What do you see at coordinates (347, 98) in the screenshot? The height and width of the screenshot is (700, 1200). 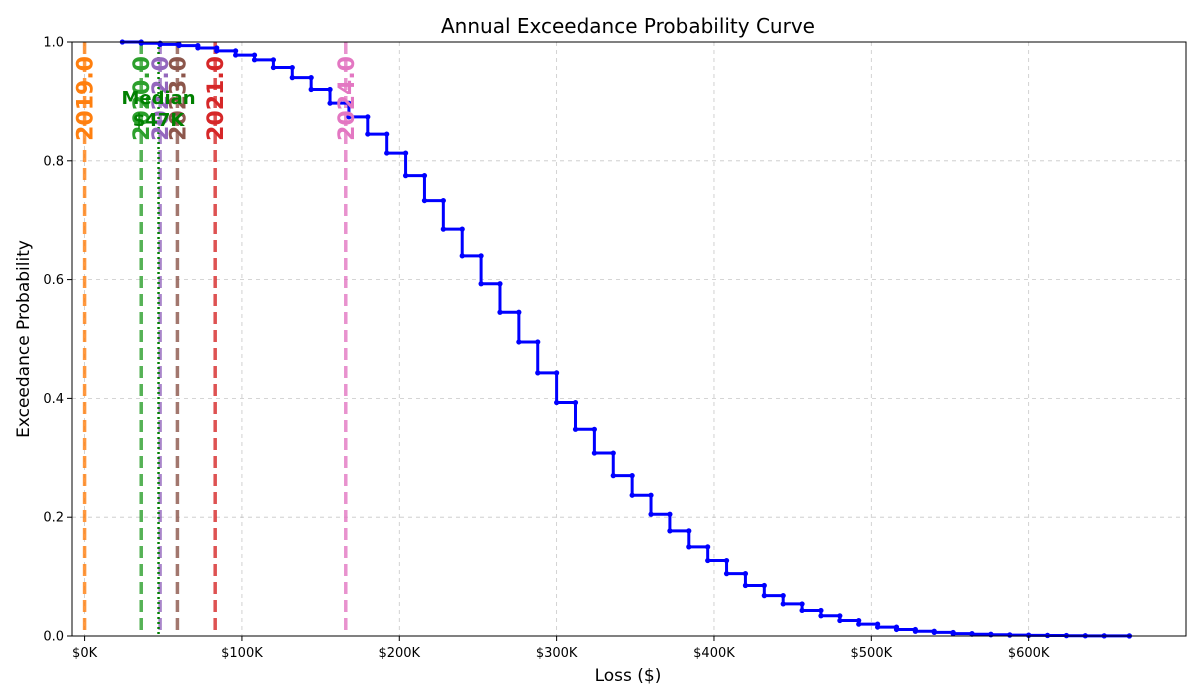 I see `year-marker-label: 2024.0` at bounding box center [347, 98].